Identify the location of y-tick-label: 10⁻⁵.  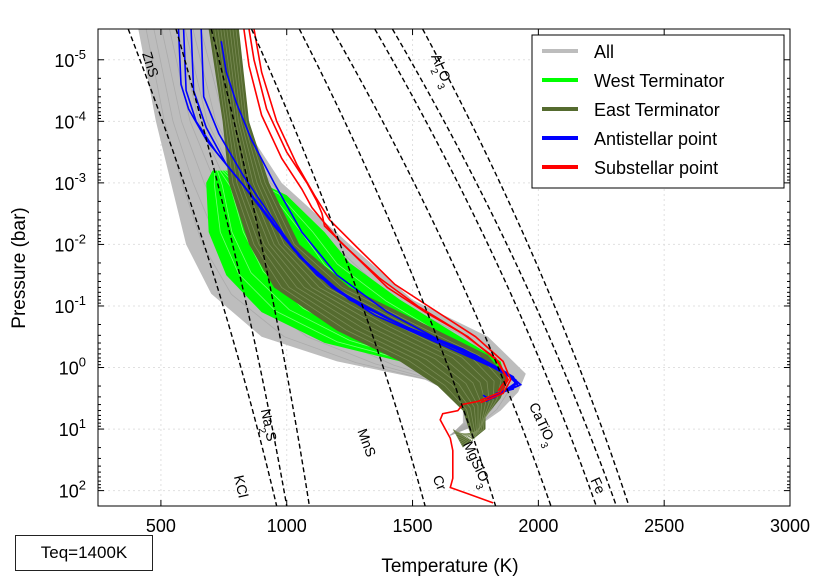
(70, 59).